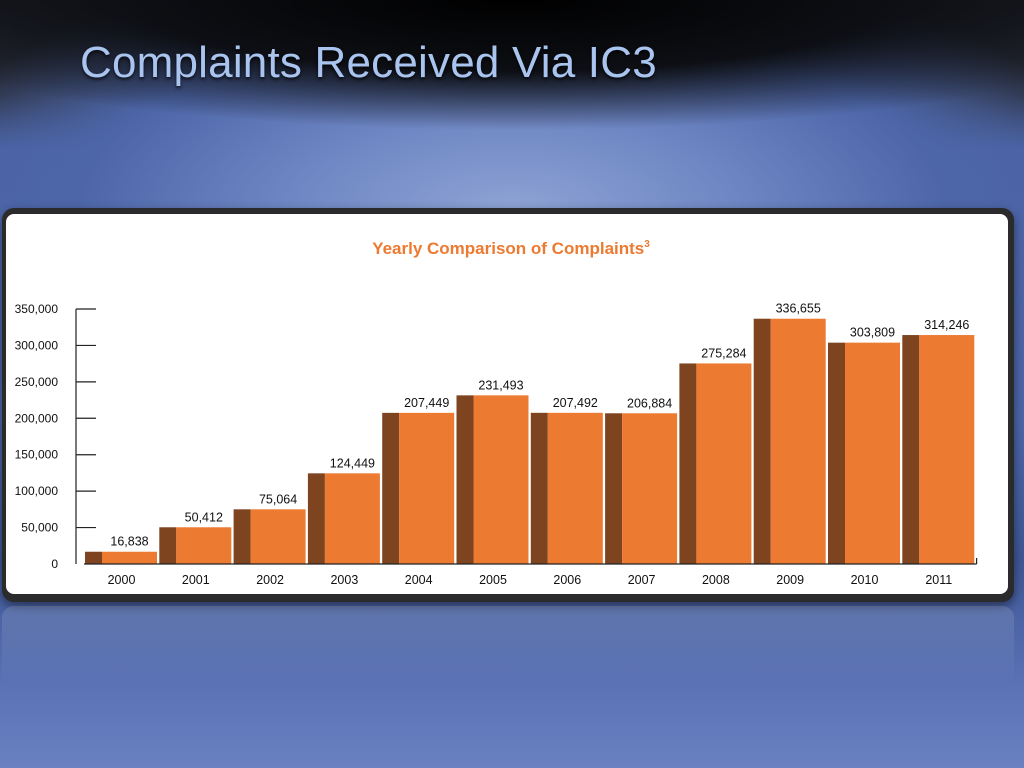  Describe the element at coordinates (798, 309) in the screenshot. I see `bar-value-label: 336,655` at that location.